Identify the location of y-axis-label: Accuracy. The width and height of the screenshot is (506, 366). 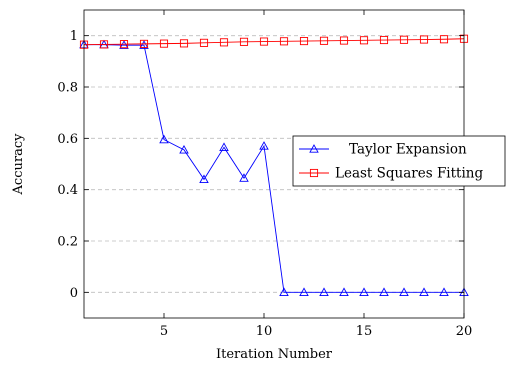
(18, 164).